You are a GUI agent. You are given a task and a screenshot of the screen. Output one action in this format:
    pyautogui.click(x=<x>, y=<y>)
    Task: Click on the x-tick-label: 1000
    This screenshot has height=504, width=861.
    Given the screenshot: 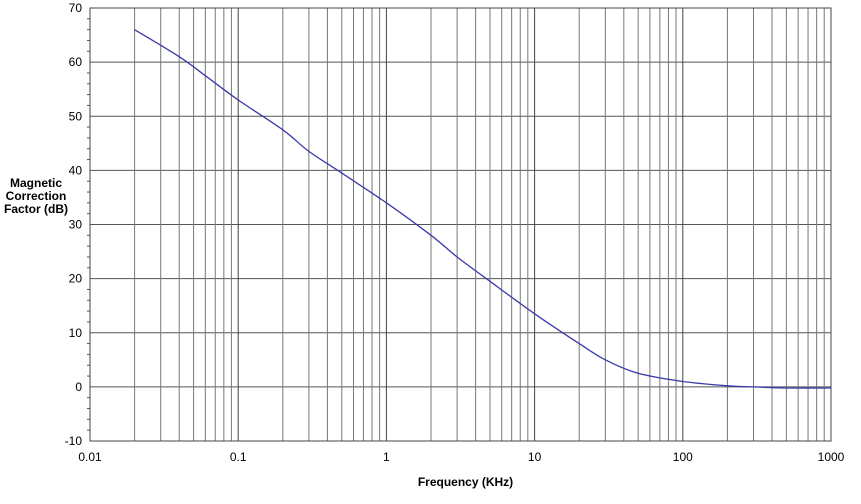 What is the action you would take?
    pyautogui.click(x=831, y=457)
    